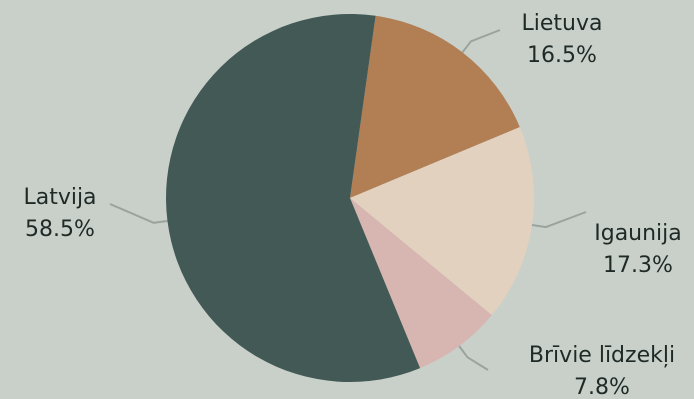  Describe the element at coordinates (602, 355) in the screenshot. I see `slice-label-brivie-name: Brīvie līdzekļi` at that location.